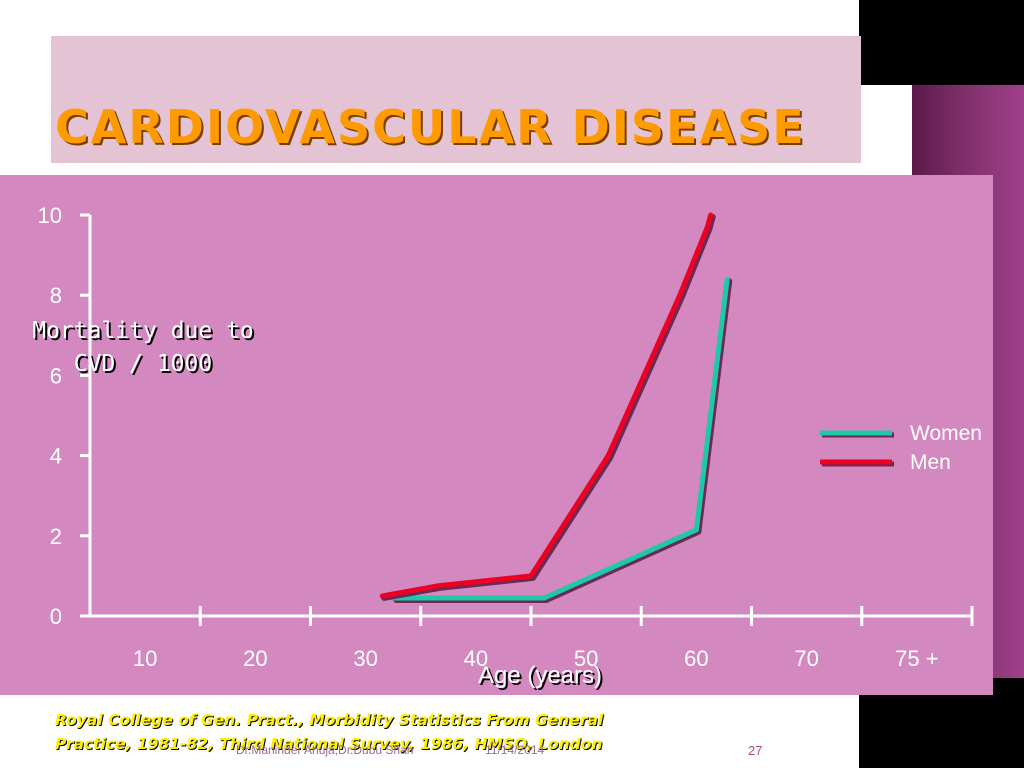 This screenshot has width=1024, height=768. What do you see at coordinates (696, 658) in the screenshot?
I see `x-tick-label: 60` at bounding box center [696, 658].